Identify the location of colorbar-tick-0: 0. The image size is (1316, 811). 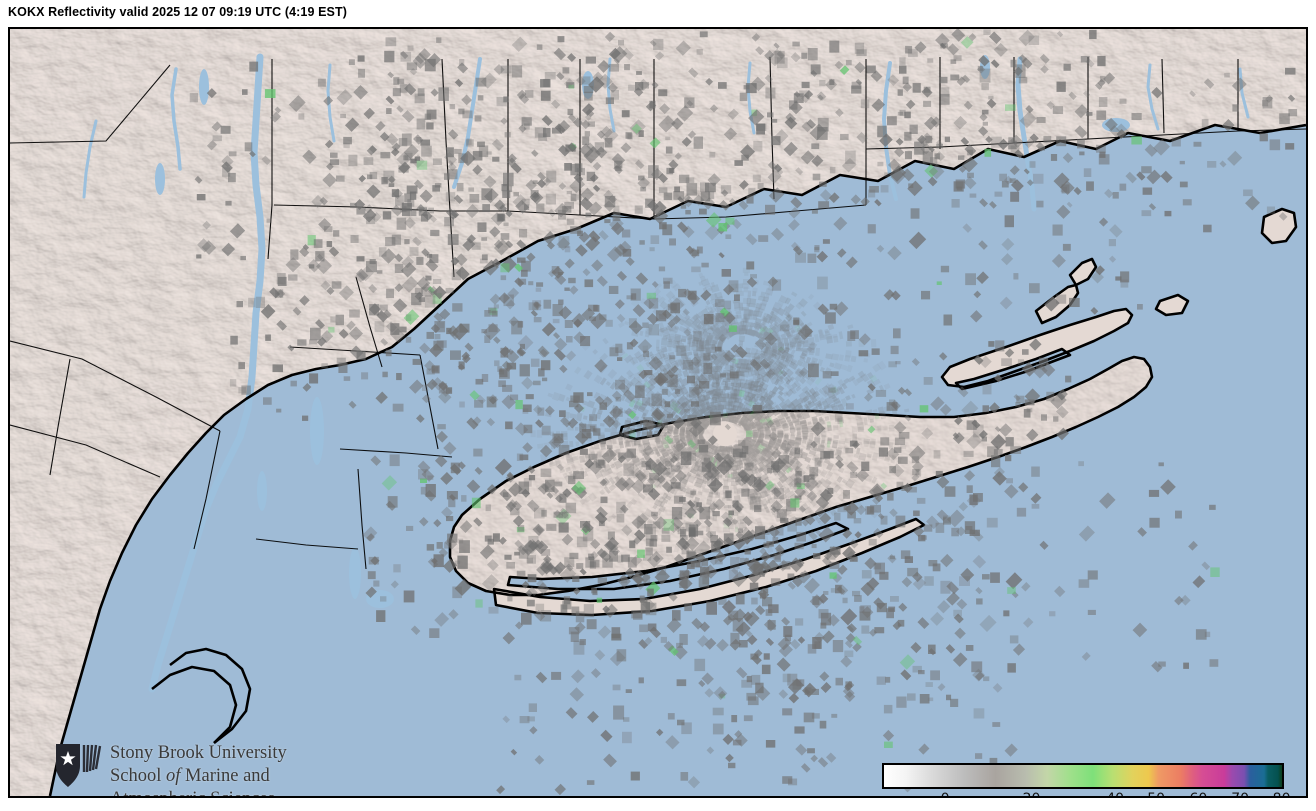
(945, 793).